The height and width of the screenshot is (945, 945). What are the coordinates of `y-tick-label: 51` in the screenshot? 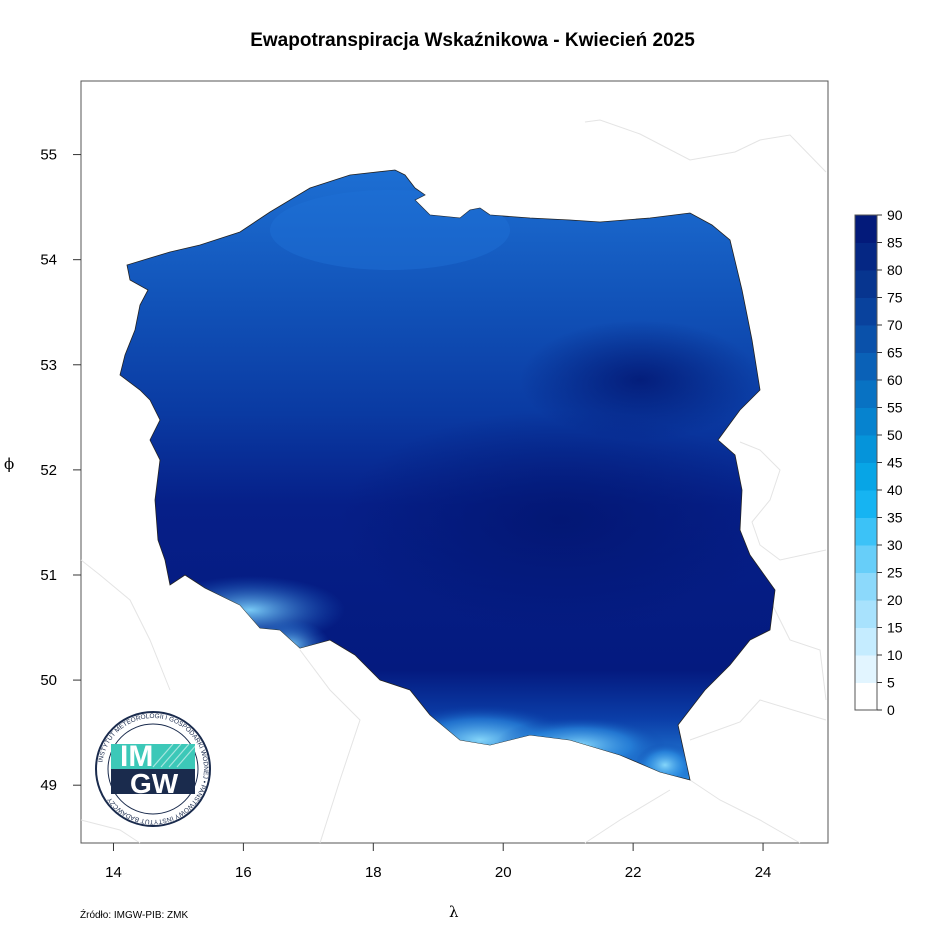 It's located at (48, 575).